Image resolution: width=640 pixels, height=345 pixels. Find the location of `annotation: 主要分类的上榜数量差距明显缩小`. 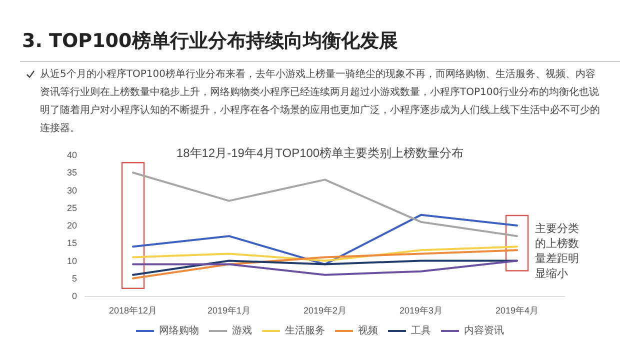

annotation: 主要分类的上榜数量差距明显缩小 is located at coordinates (557, 251).